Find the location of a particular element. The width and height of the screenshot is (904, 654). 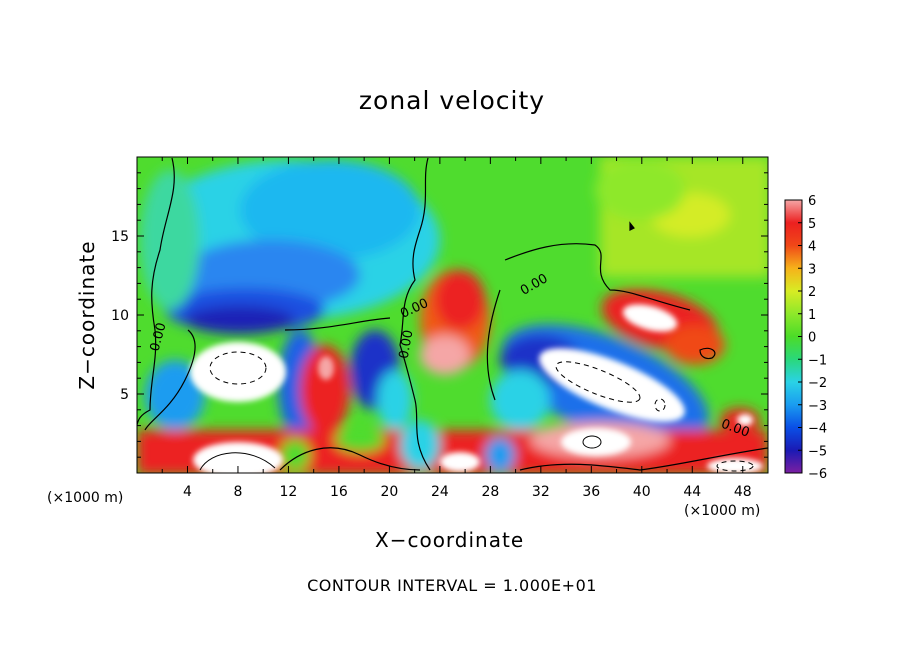

colorbar-tick-label: −5 is located at coordinates (817, 451).